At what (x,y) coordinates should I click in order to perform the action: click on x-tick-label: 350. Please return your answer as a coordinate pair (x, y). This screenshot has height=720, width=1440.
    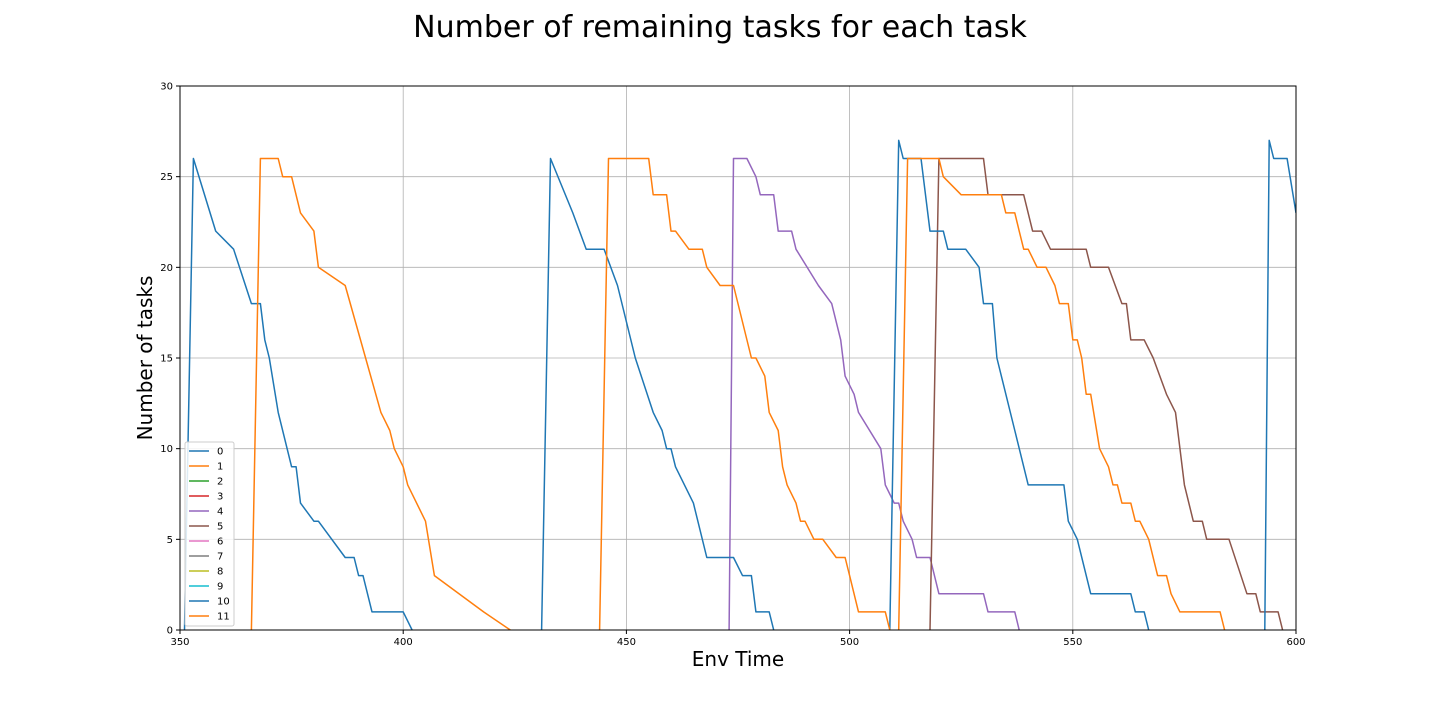
    Looking at the image, I should click on (179, 642).